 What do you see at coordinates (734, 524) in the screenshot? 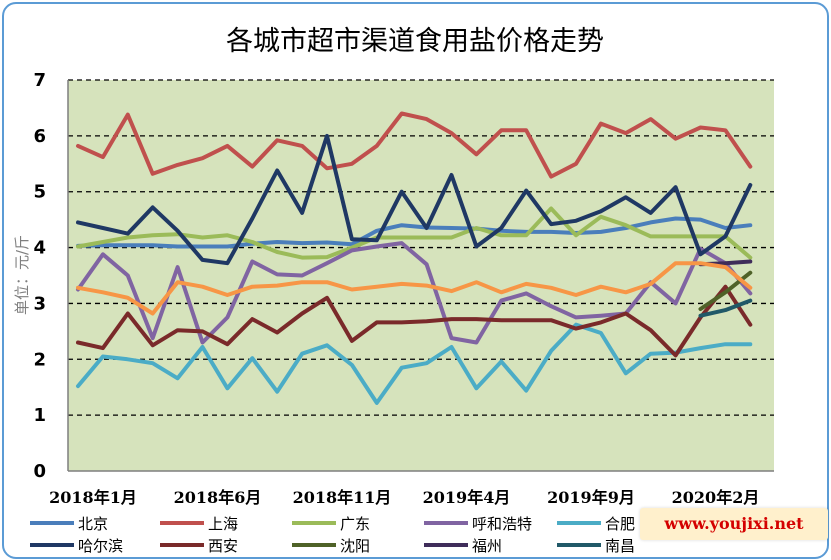
I see `watermark: www.youjixi.net` at bounding box center [734, 524].